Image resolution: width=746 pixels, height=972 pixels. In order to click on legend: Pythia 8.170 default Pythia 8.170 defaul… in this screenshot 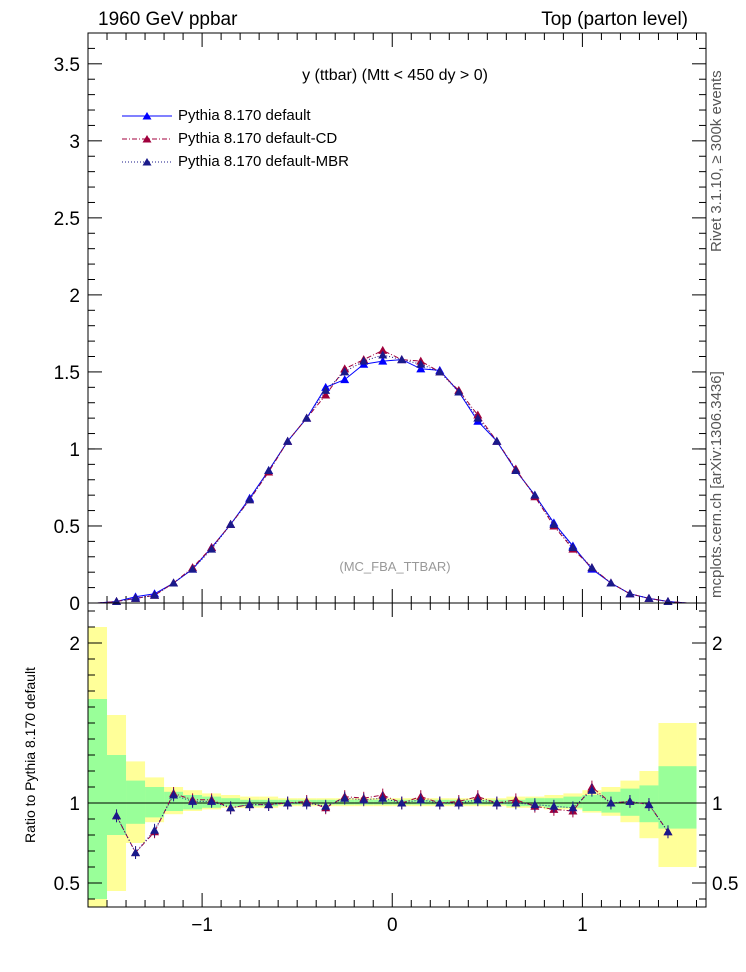, I will do `click(235, 138)`.